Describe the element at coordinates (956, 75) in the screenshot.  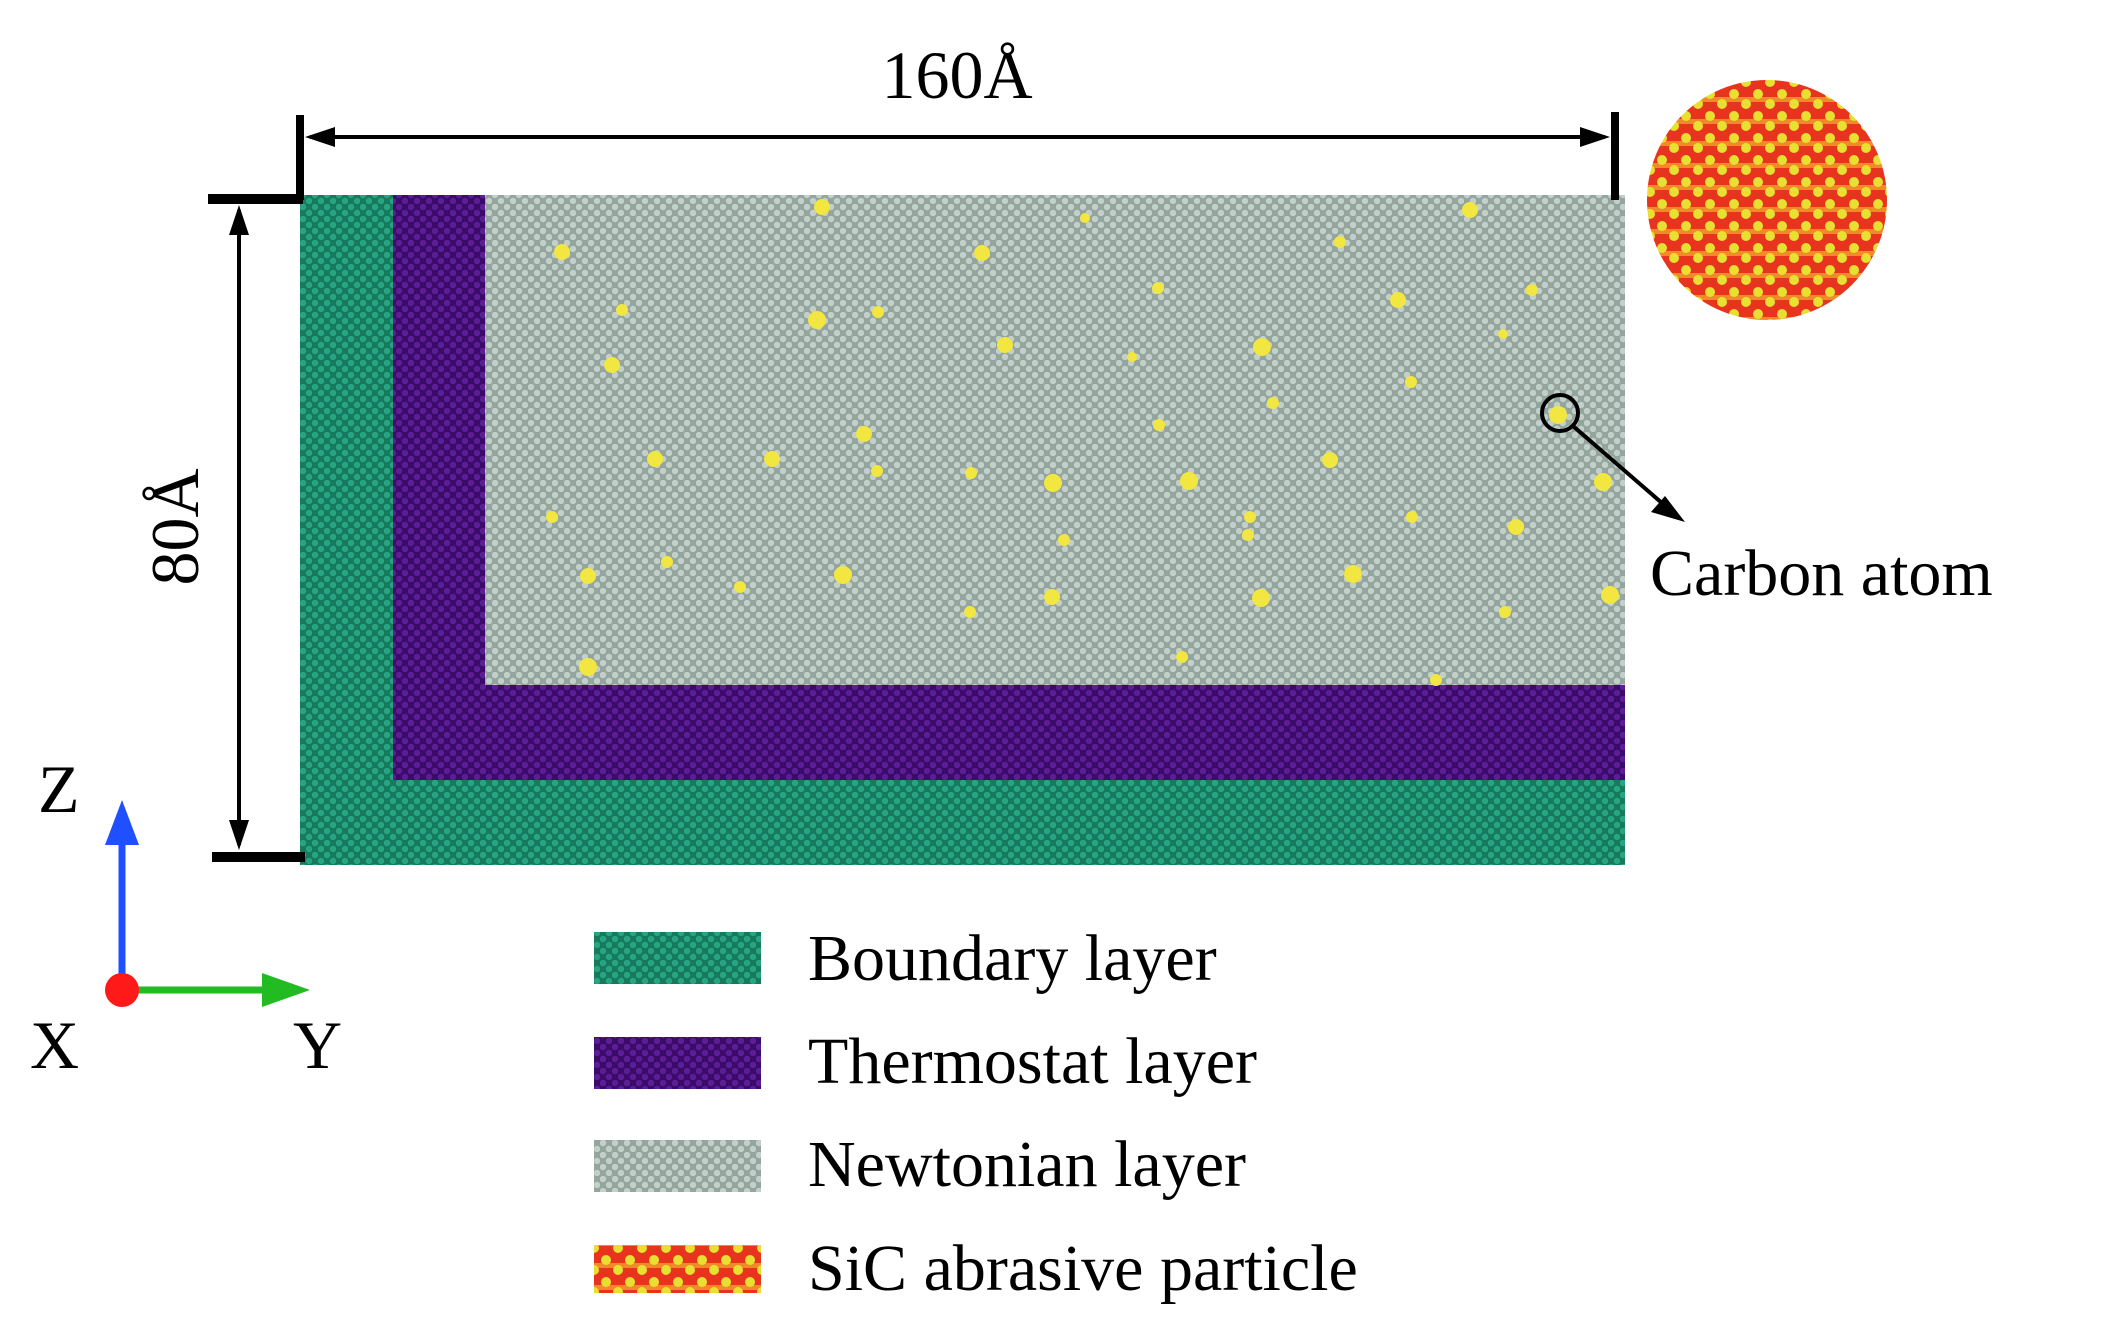
I see `width-label: 160Å` at that location.